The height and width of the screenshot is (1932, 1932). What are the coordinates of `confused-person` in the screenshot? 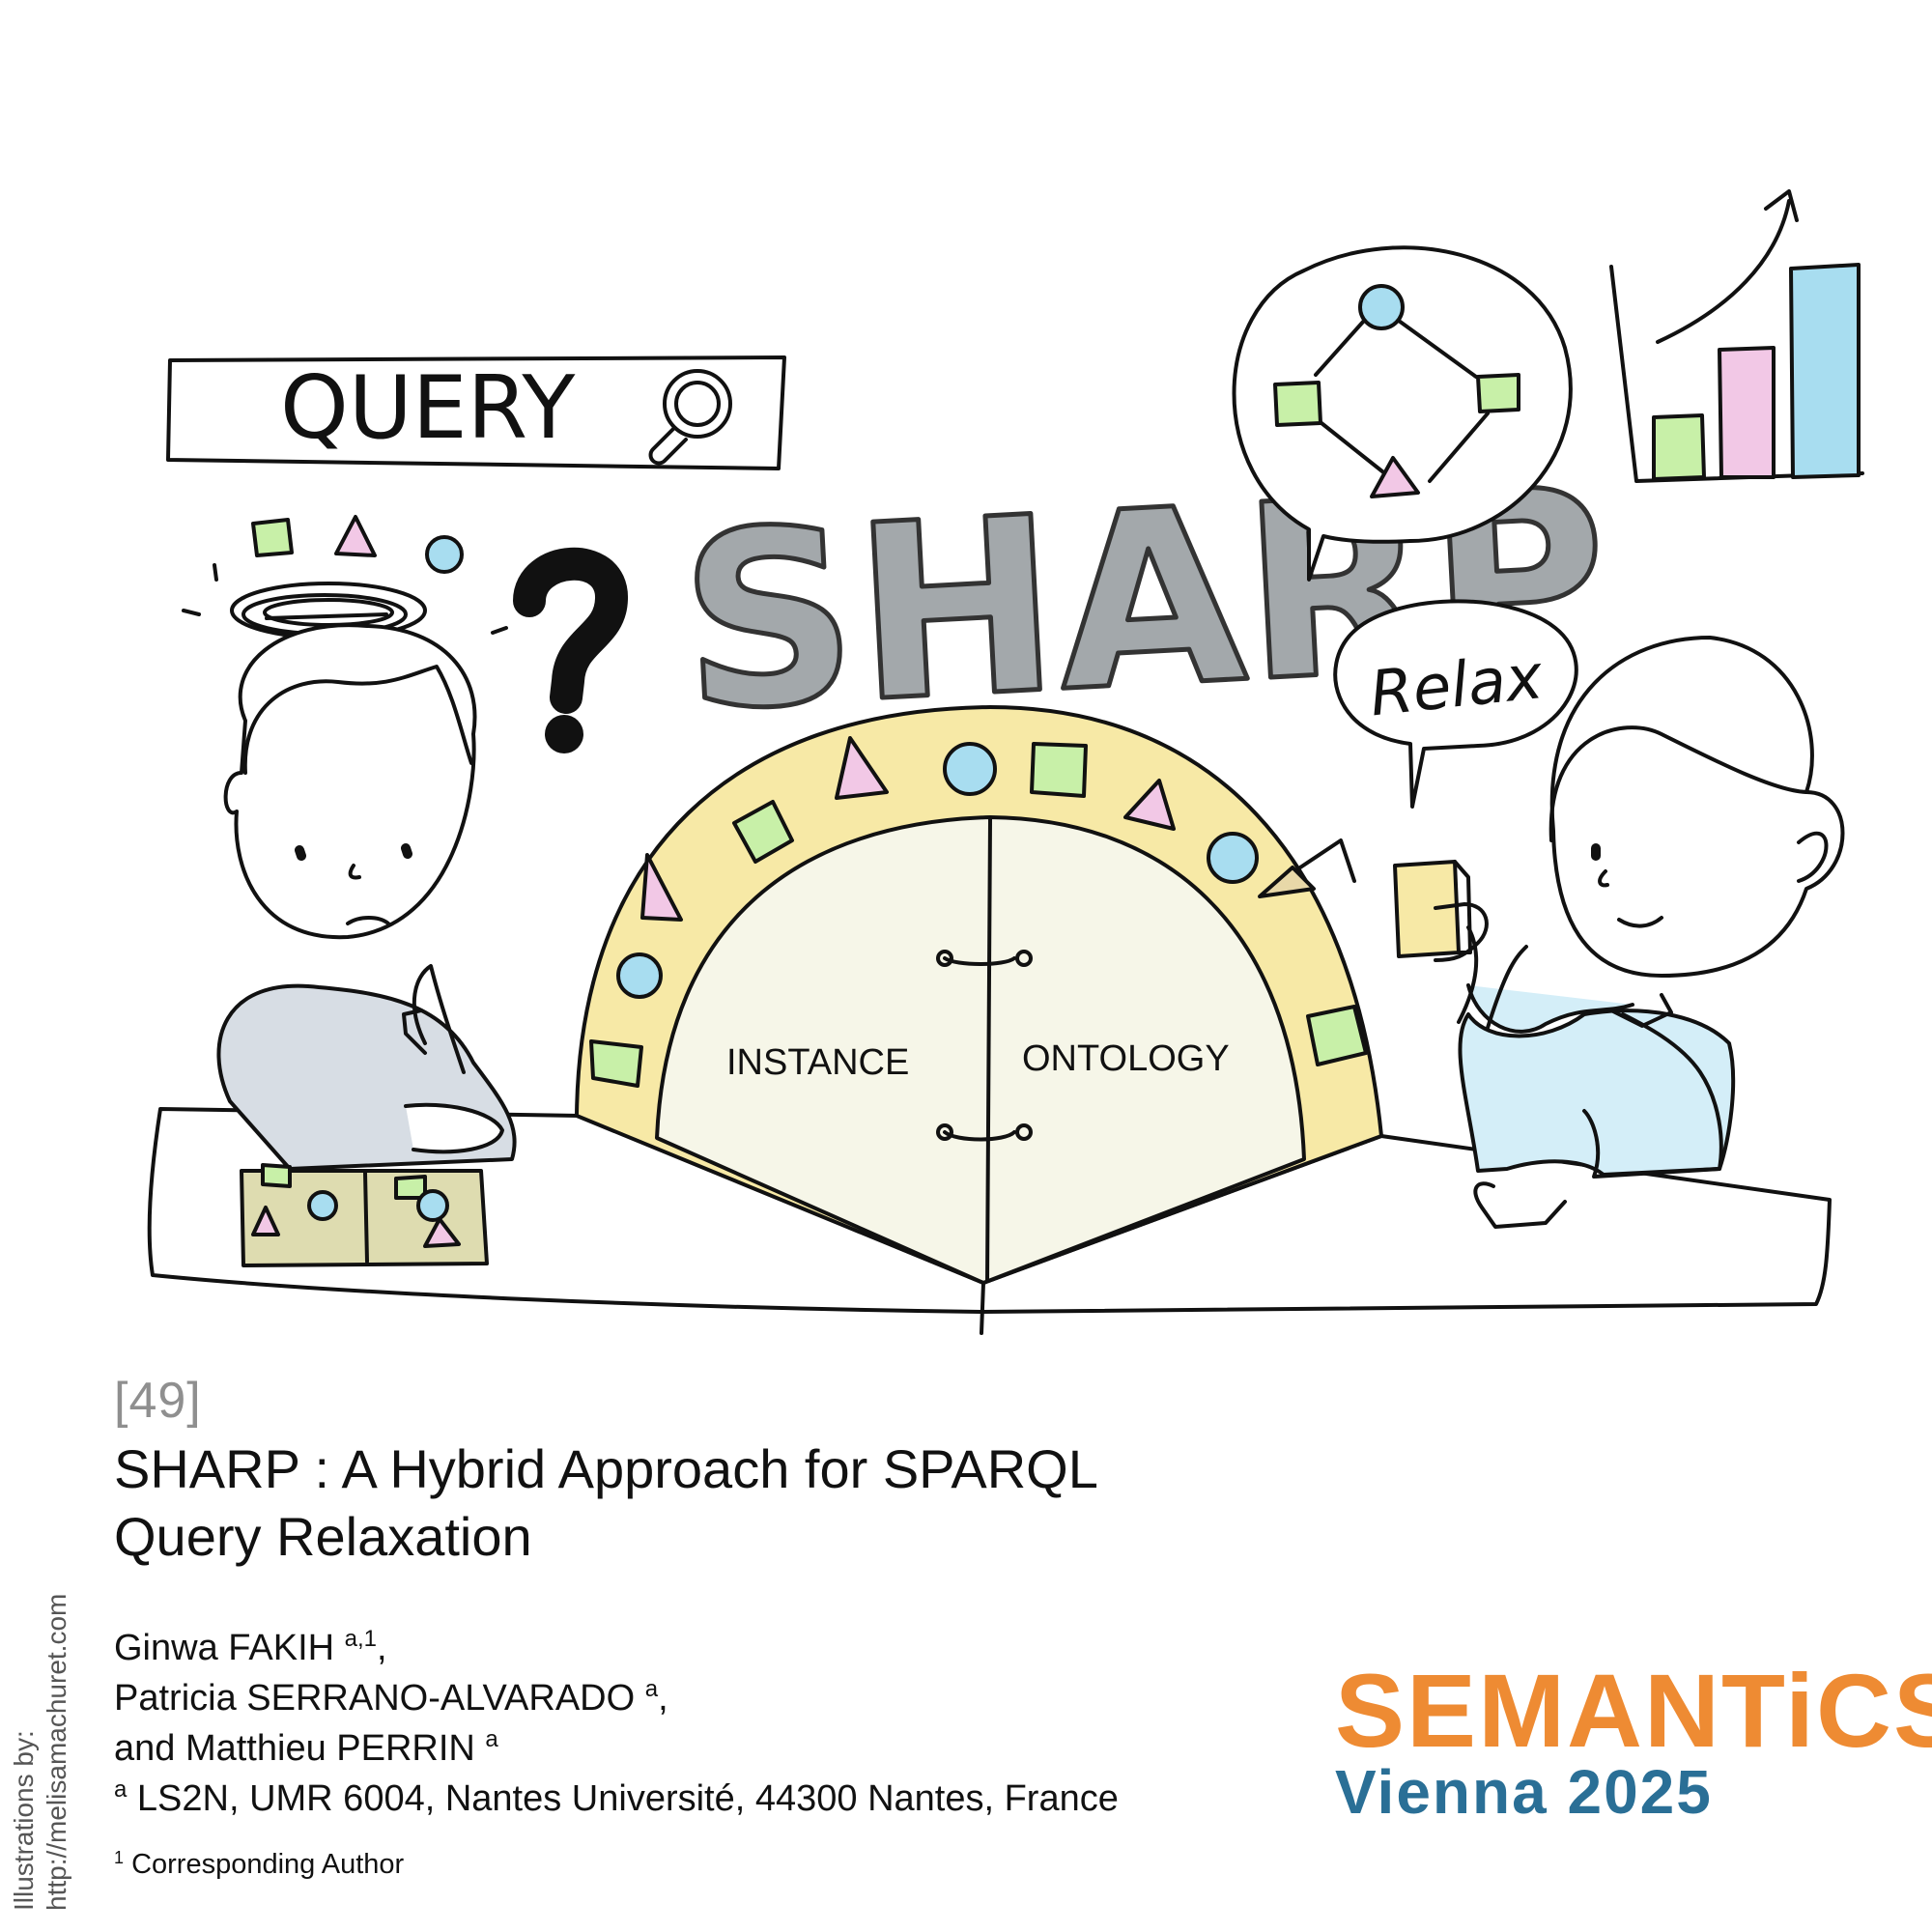 It's located at (366, 945).